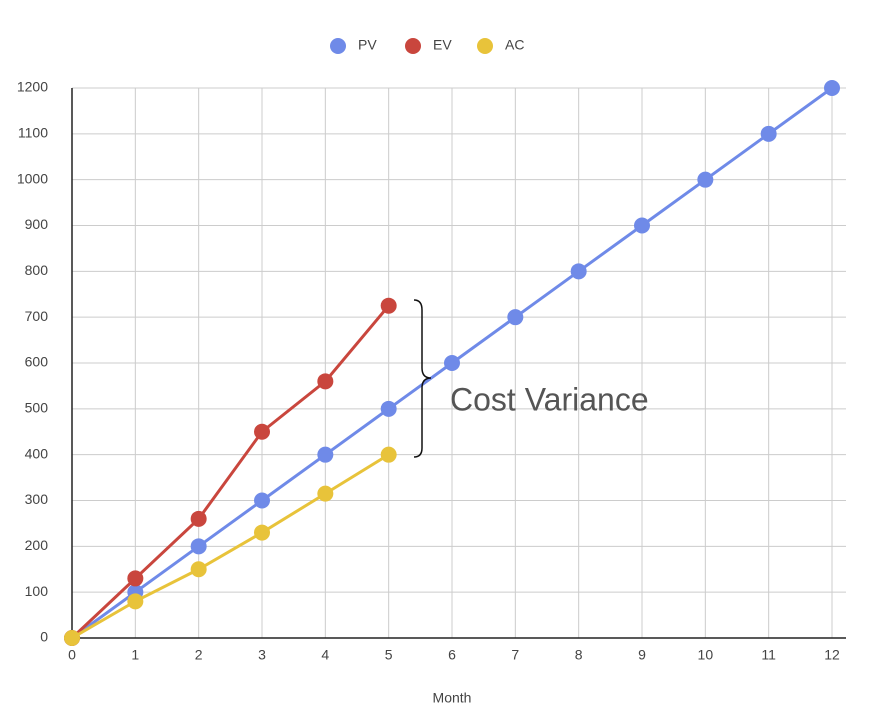 This screenshot has height=720, width=877. Describe the element at coordinates (832, 655) in the screenshot. I see `x-tick-label: 12` at that location.